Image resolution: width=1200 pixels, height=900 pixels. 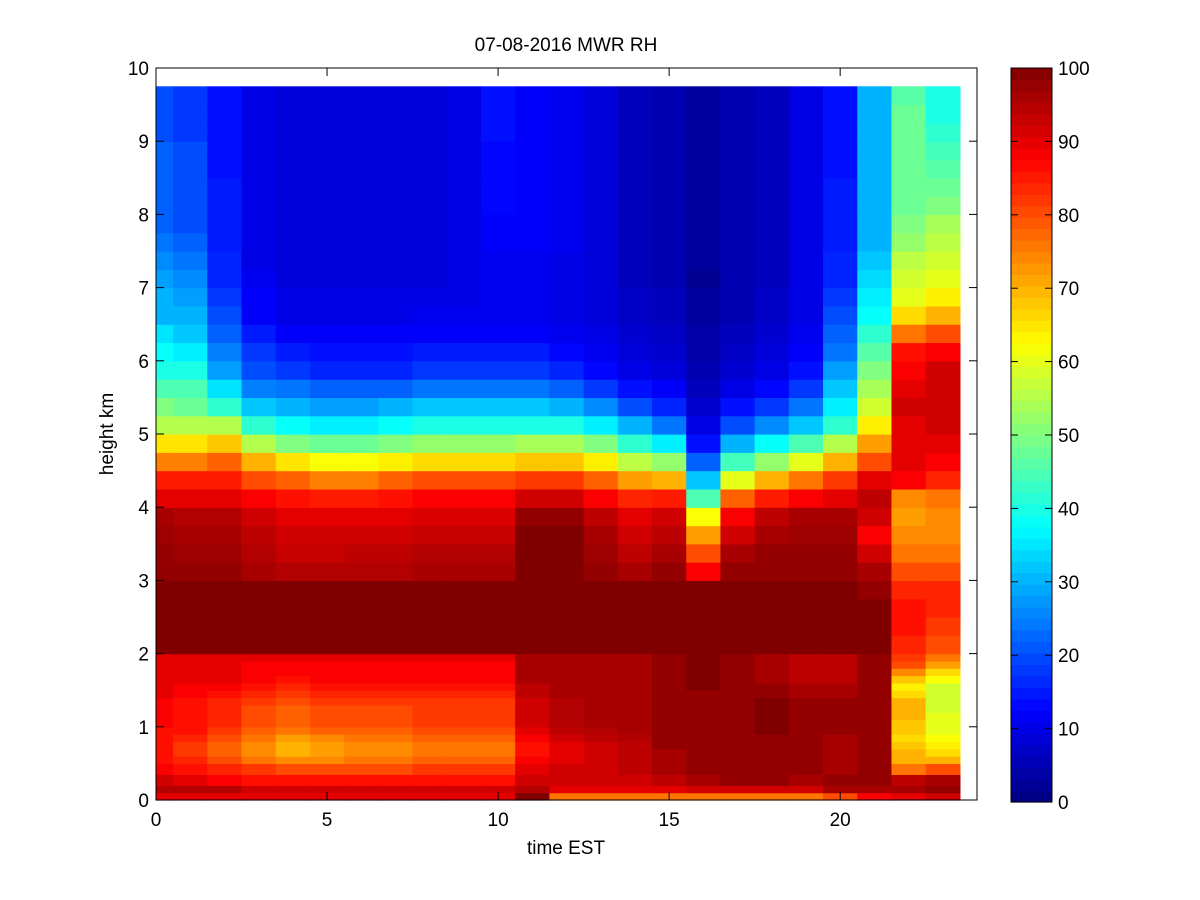 I want to click on heatmap-cell-t21-h47, so click(x=875, y=132).